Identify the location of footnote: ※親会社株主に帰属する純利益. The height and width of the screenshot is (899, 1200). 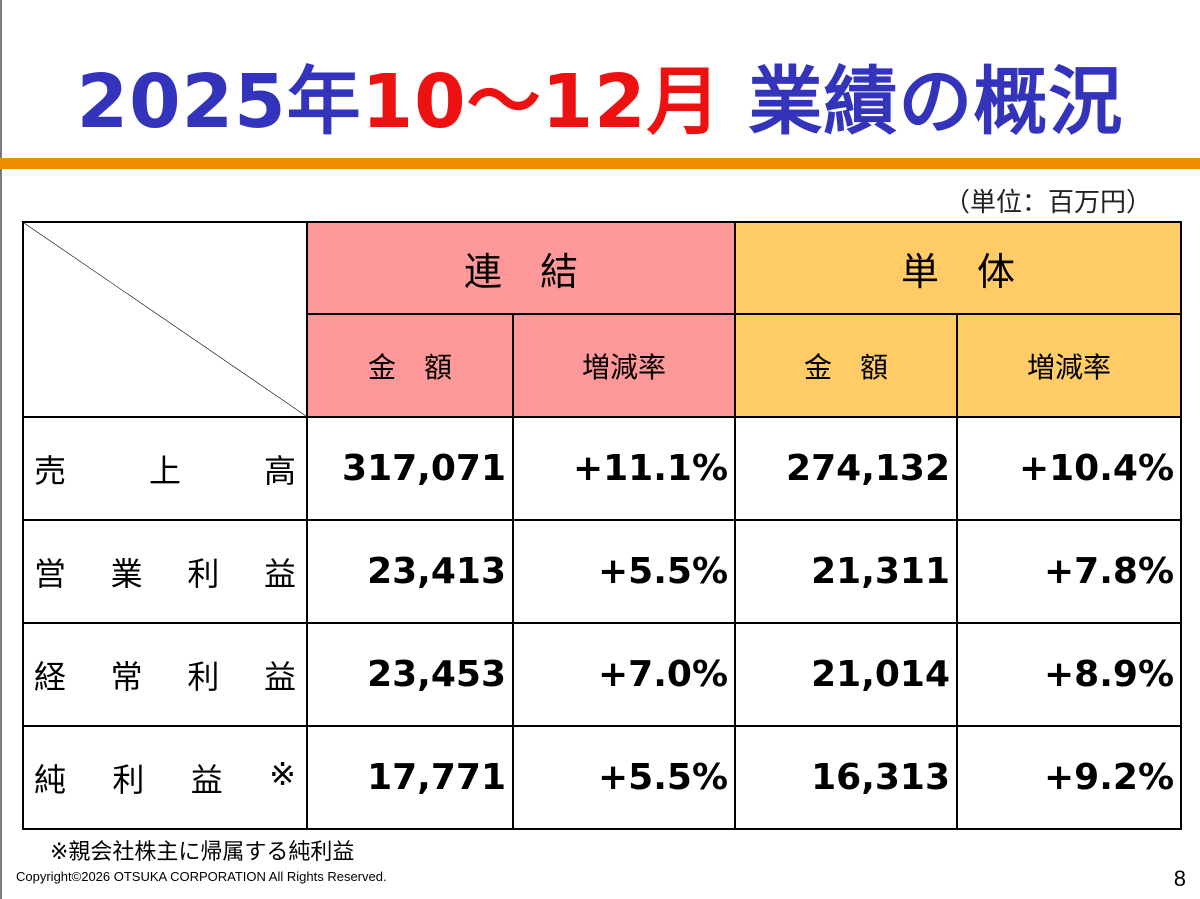
(202, 852).